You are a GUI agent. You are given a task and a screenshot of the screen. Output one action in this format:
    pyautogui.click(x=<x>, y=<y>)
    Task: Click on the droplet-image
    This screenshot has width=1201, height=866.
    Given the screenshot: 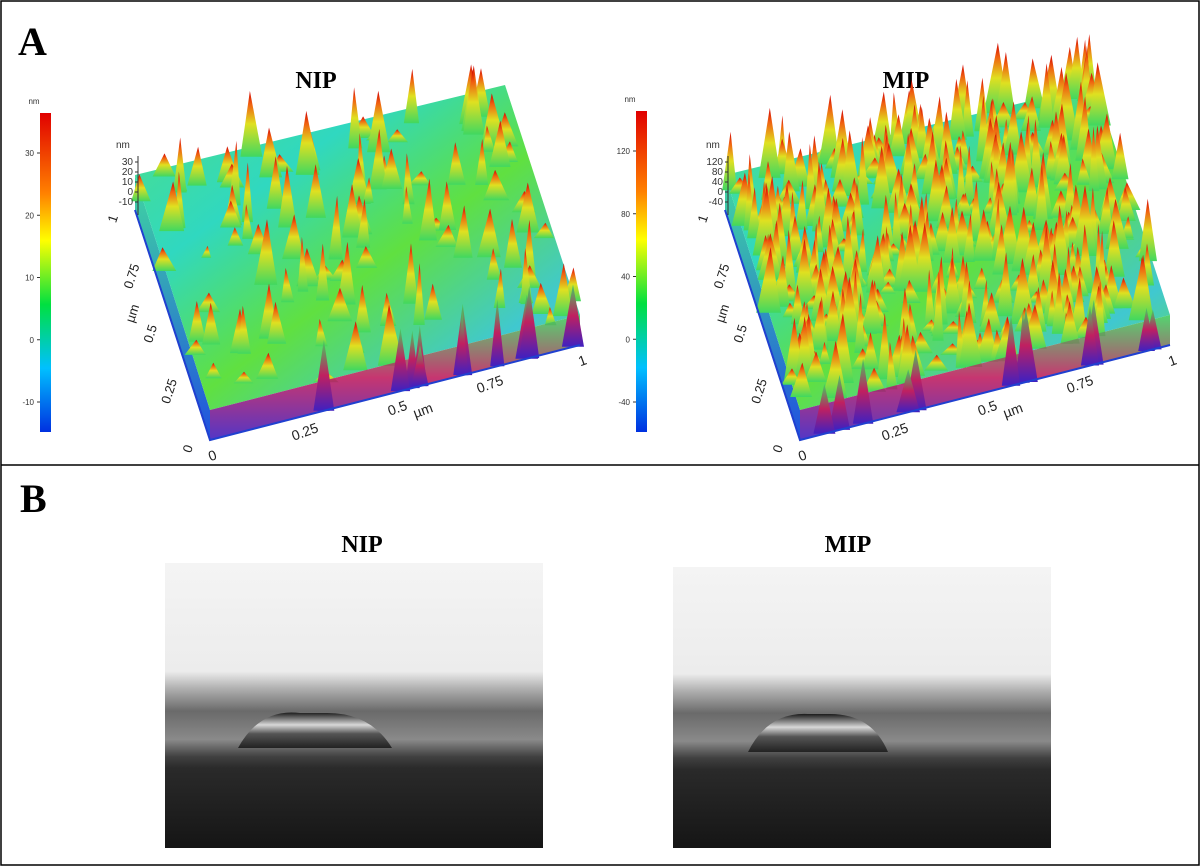 What is the action you would take?
    pyautogui.click(x=862, y=707)
    